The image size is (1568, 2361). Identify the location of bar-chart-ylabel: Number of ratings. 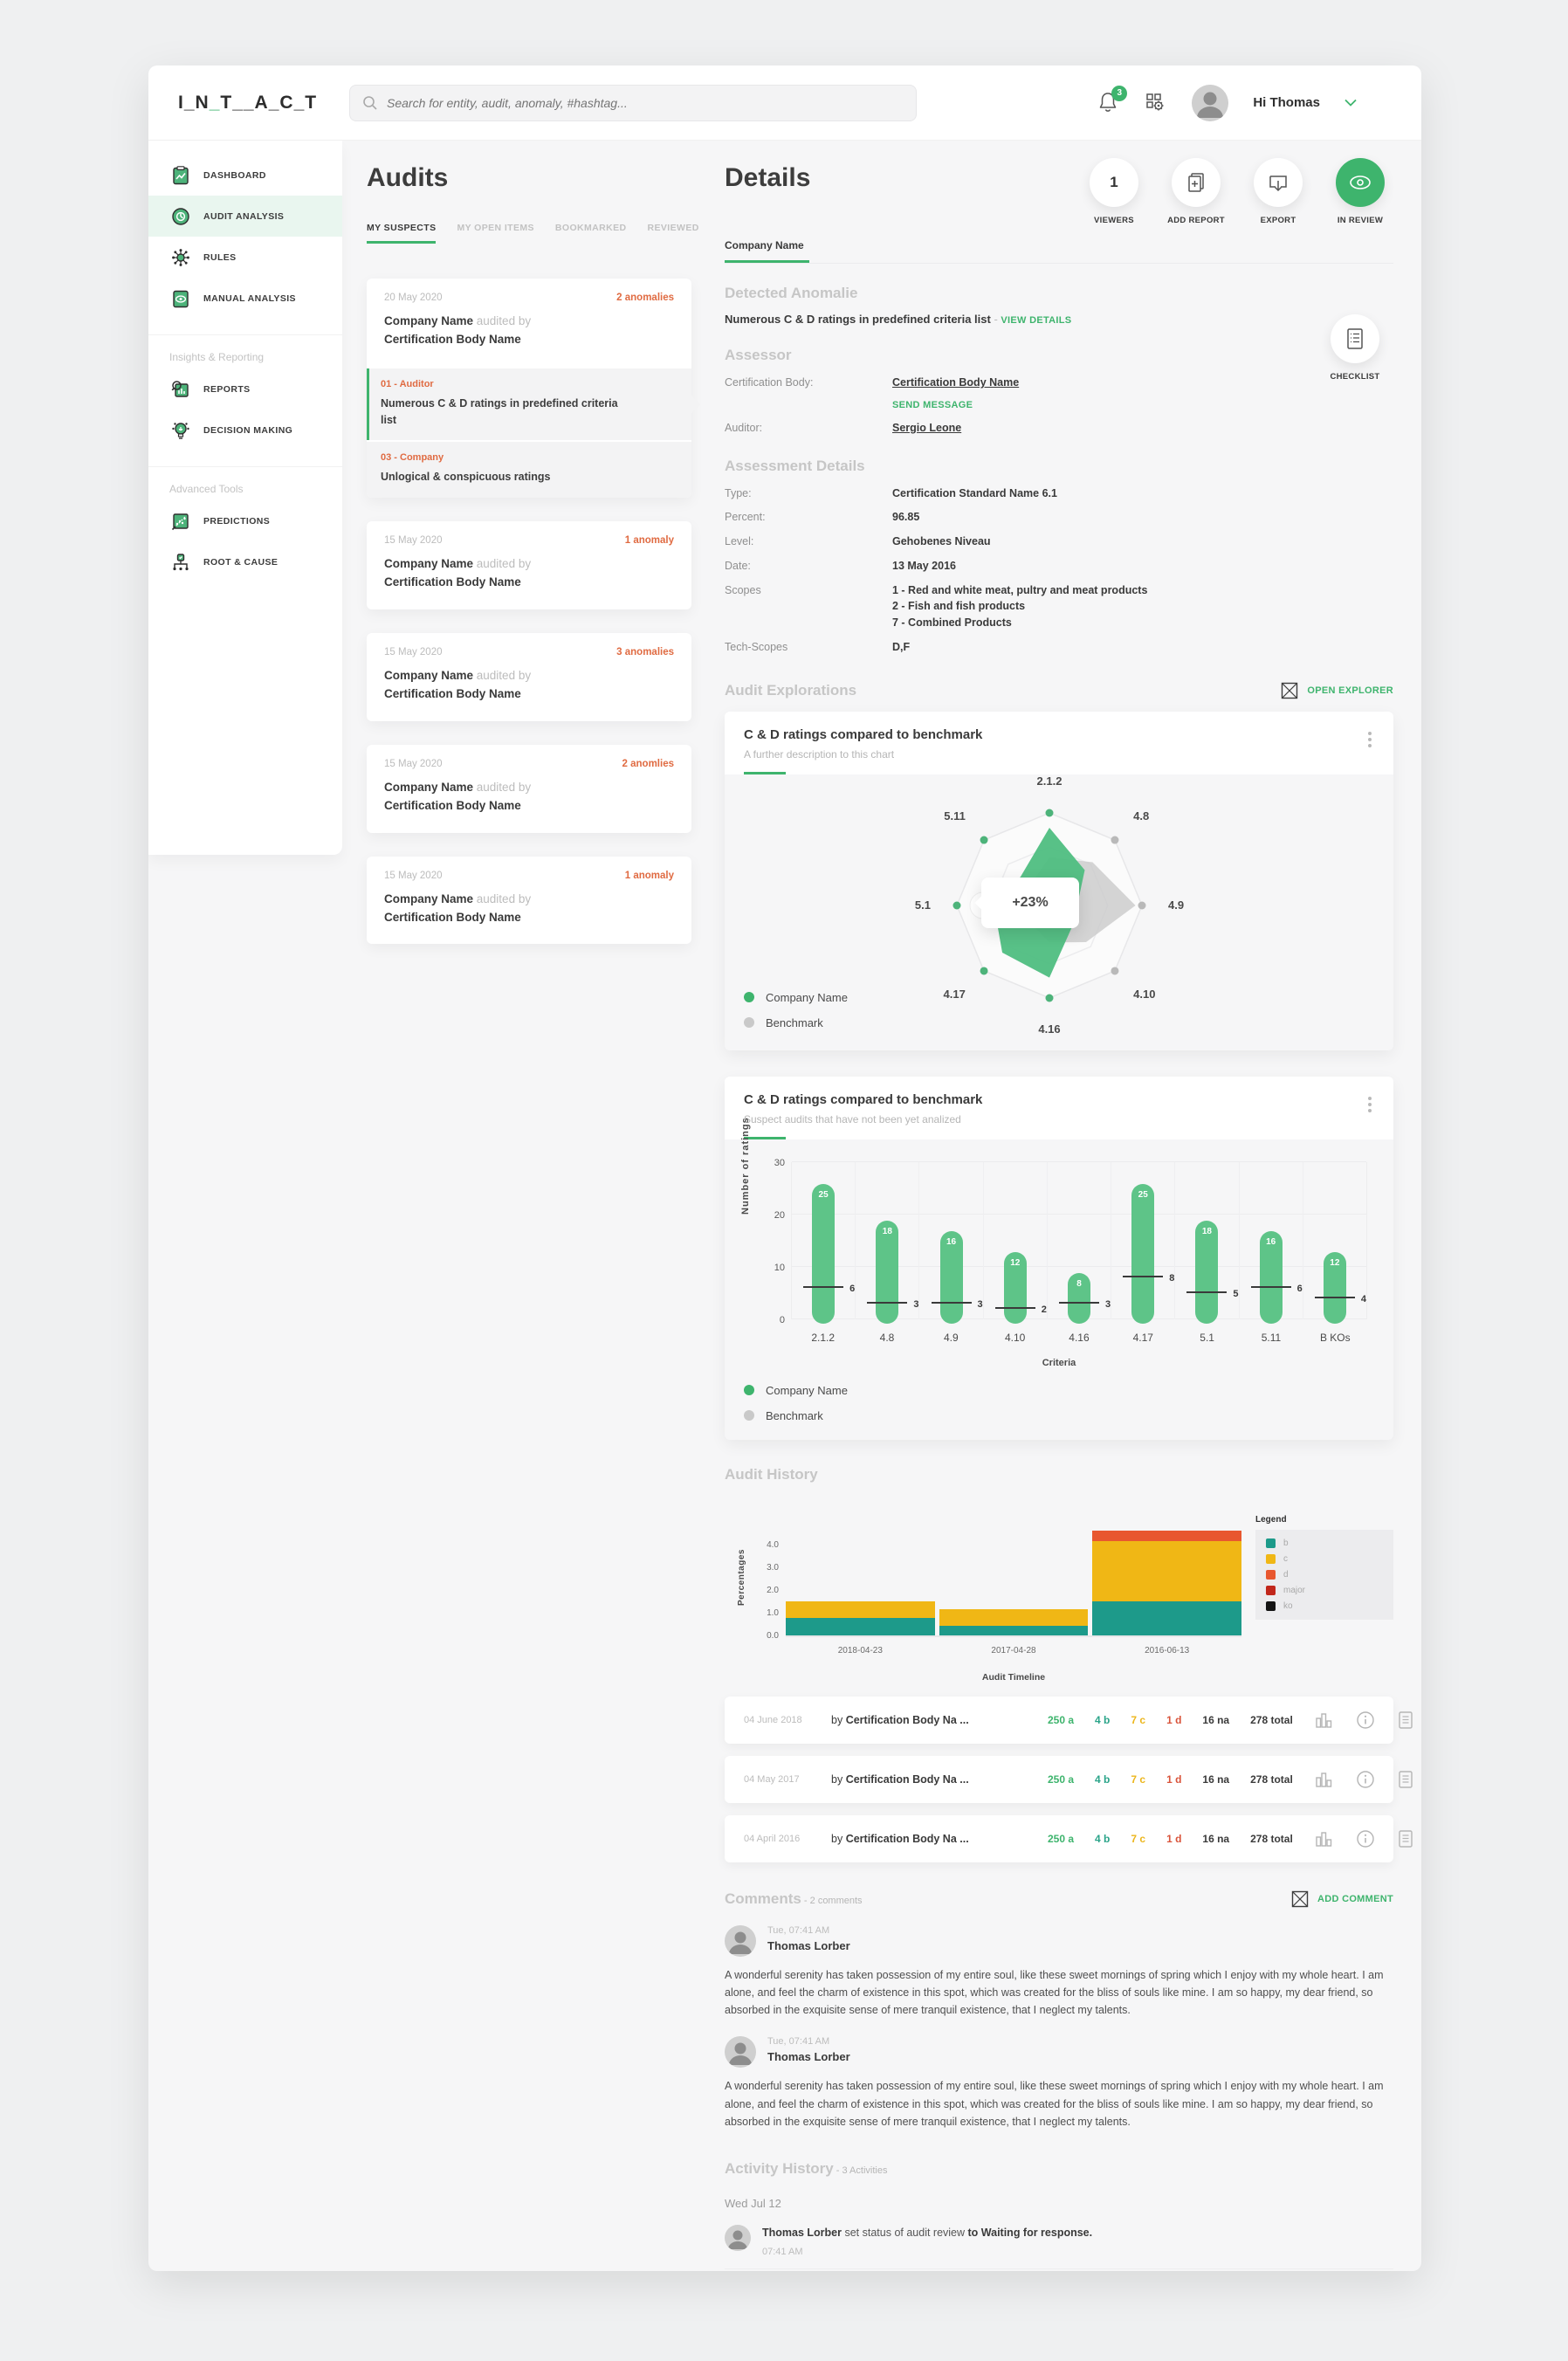
(746, 1165).